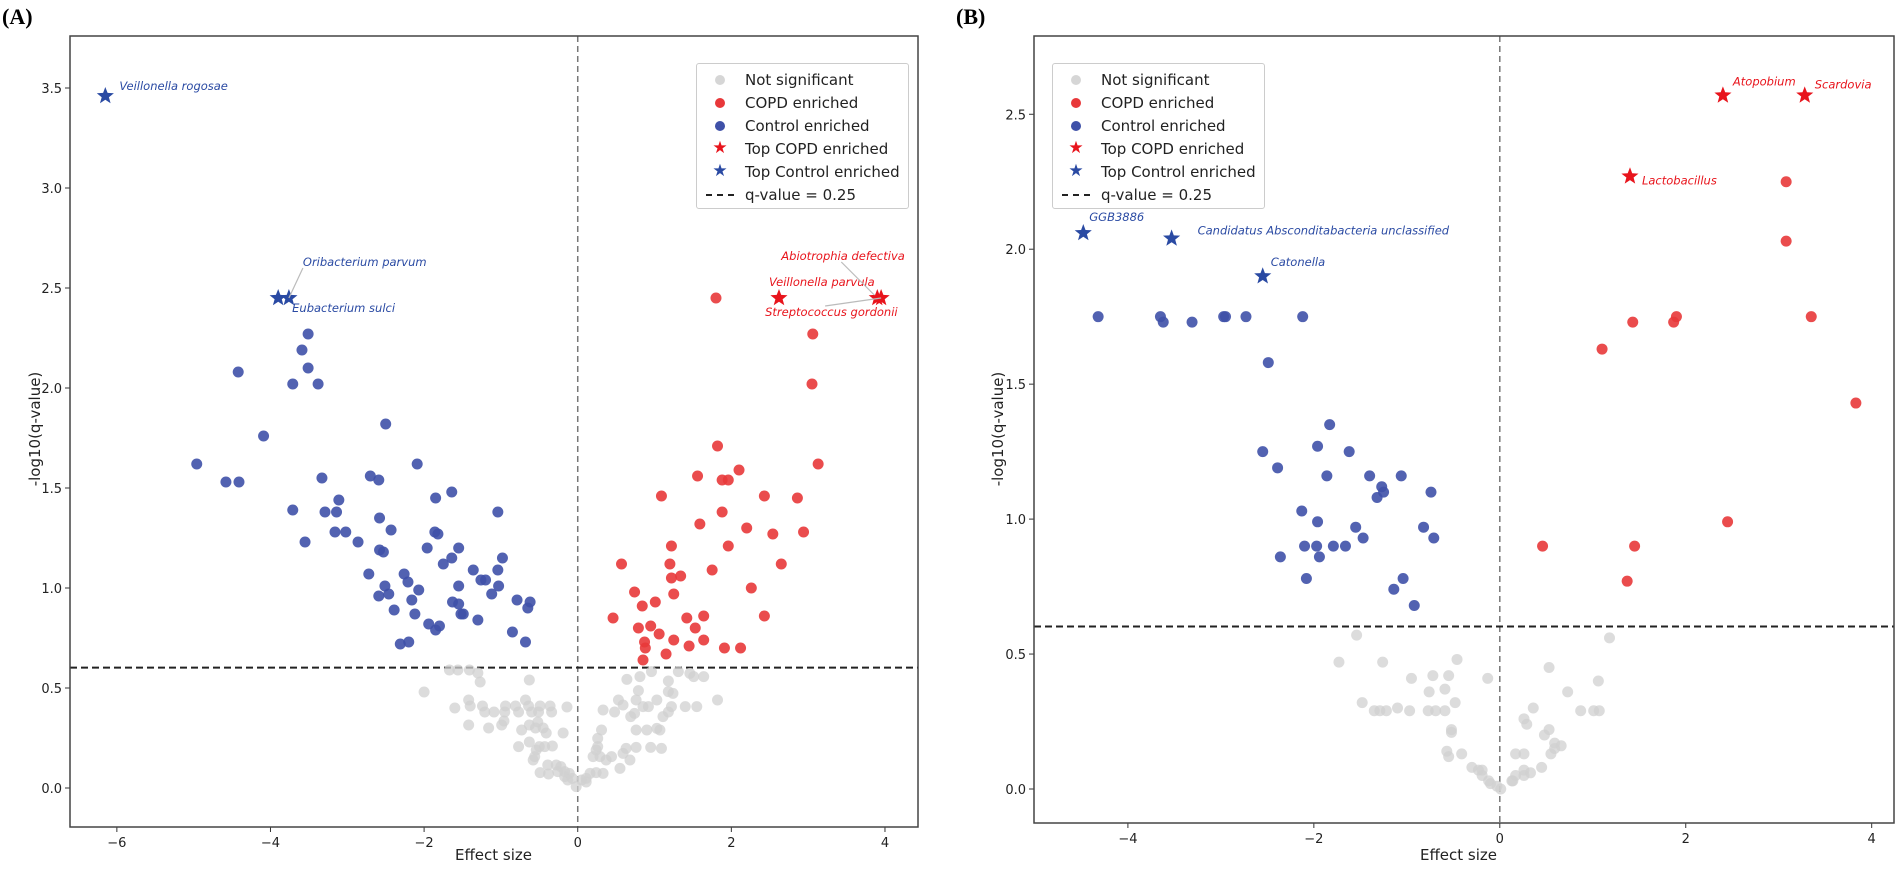  Describe the element at coordinates (1298, 262) in the screenshot. I see `annotation-label: Catonella` at that location.